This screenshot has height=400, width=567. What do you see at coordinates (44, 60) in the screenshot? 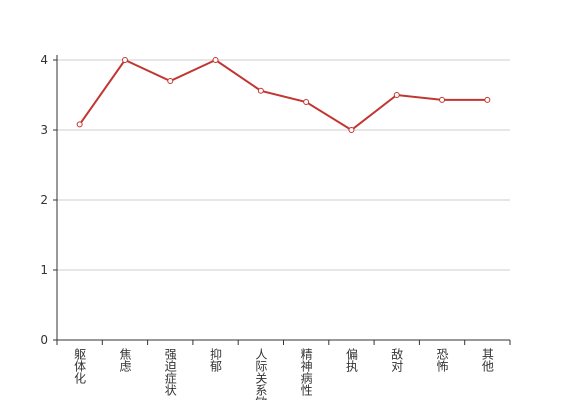
I see `y-tick-label: 4` at bounding box center [44, 60].